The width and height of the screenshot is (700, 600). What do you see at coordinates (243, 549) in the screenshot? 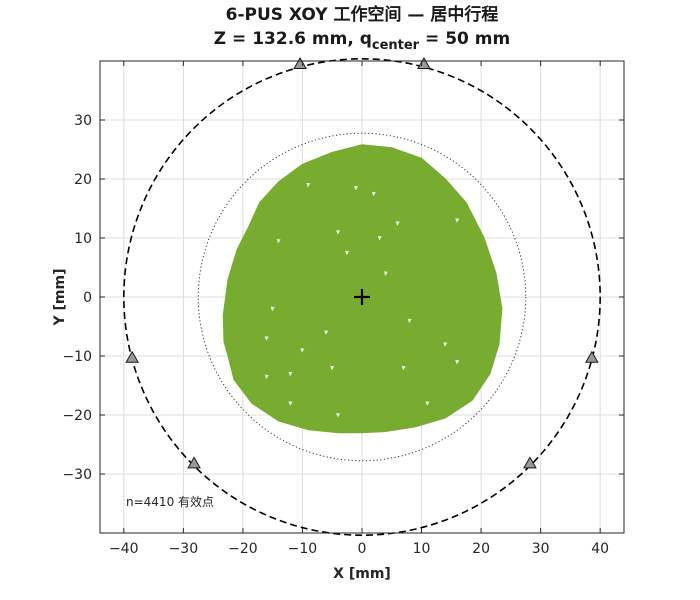
I see `x-tick-label: −20` at bounding box center [243, 549].